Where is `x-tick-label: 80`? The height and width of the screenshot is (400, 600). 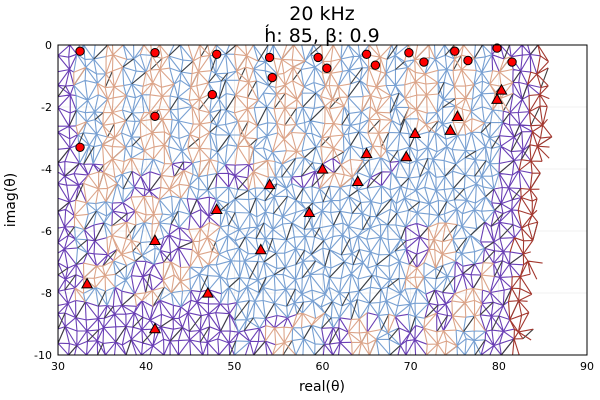
x-tick-label: 80 is located at coordinates (499, 366).